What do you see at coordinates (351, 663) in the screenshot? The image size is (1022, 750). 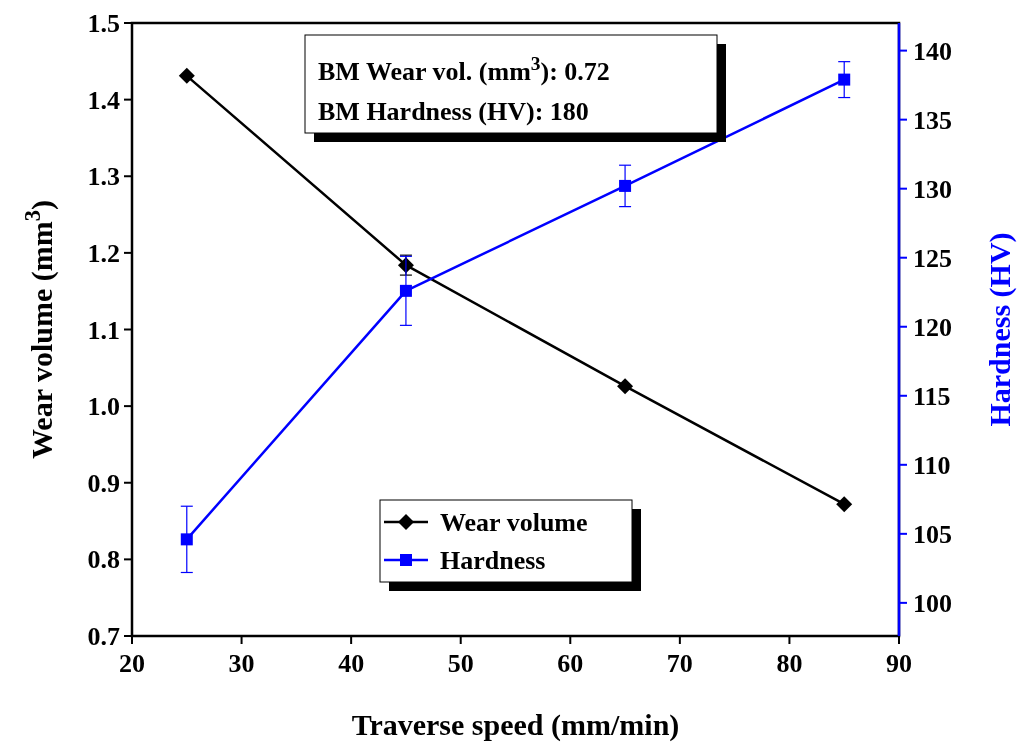 I see `x-tick-label: 40` at bounding box center [351, 663].